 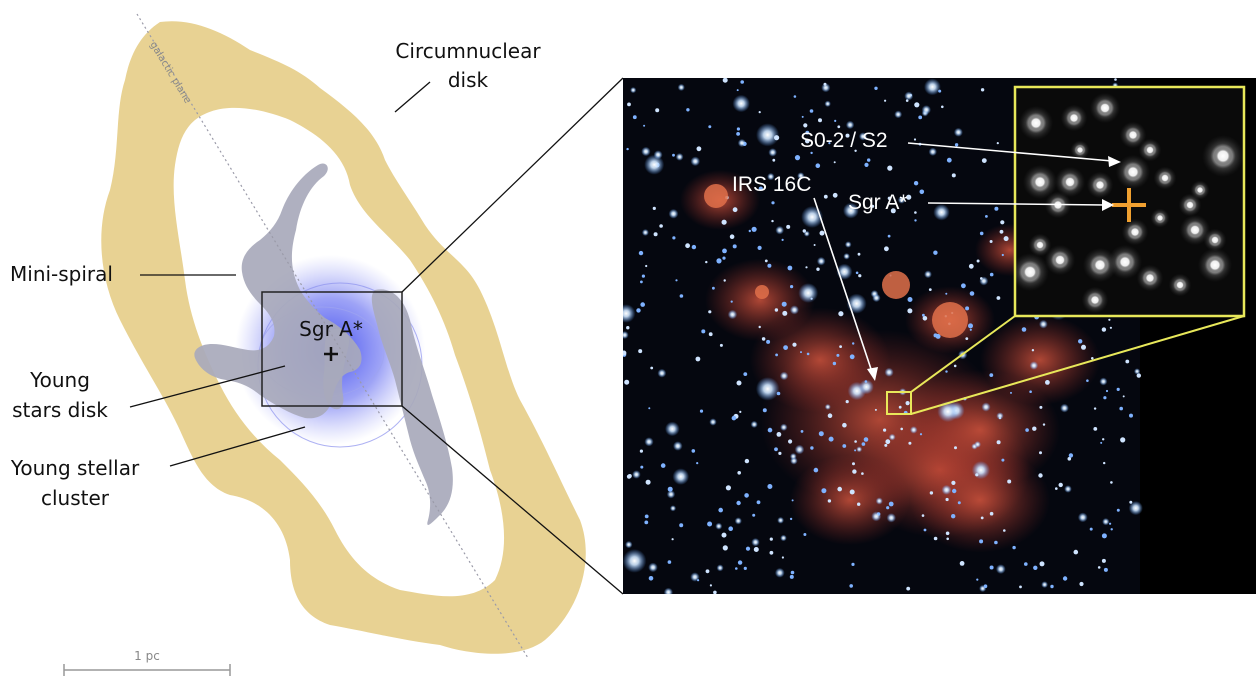 I want to click on zoom-connector-bottom, so click(x=512, y=500).